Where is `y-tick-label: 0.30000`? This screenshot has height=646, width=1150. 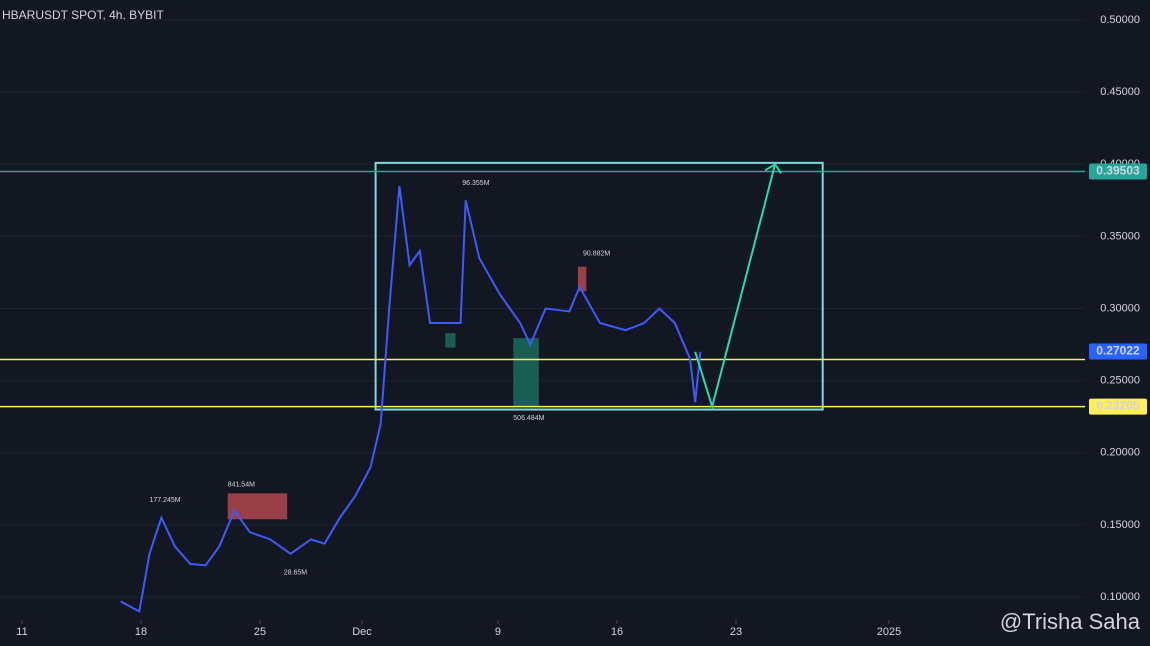 y-tick-label: 0.30000 is located at coordinates (1120, 308).